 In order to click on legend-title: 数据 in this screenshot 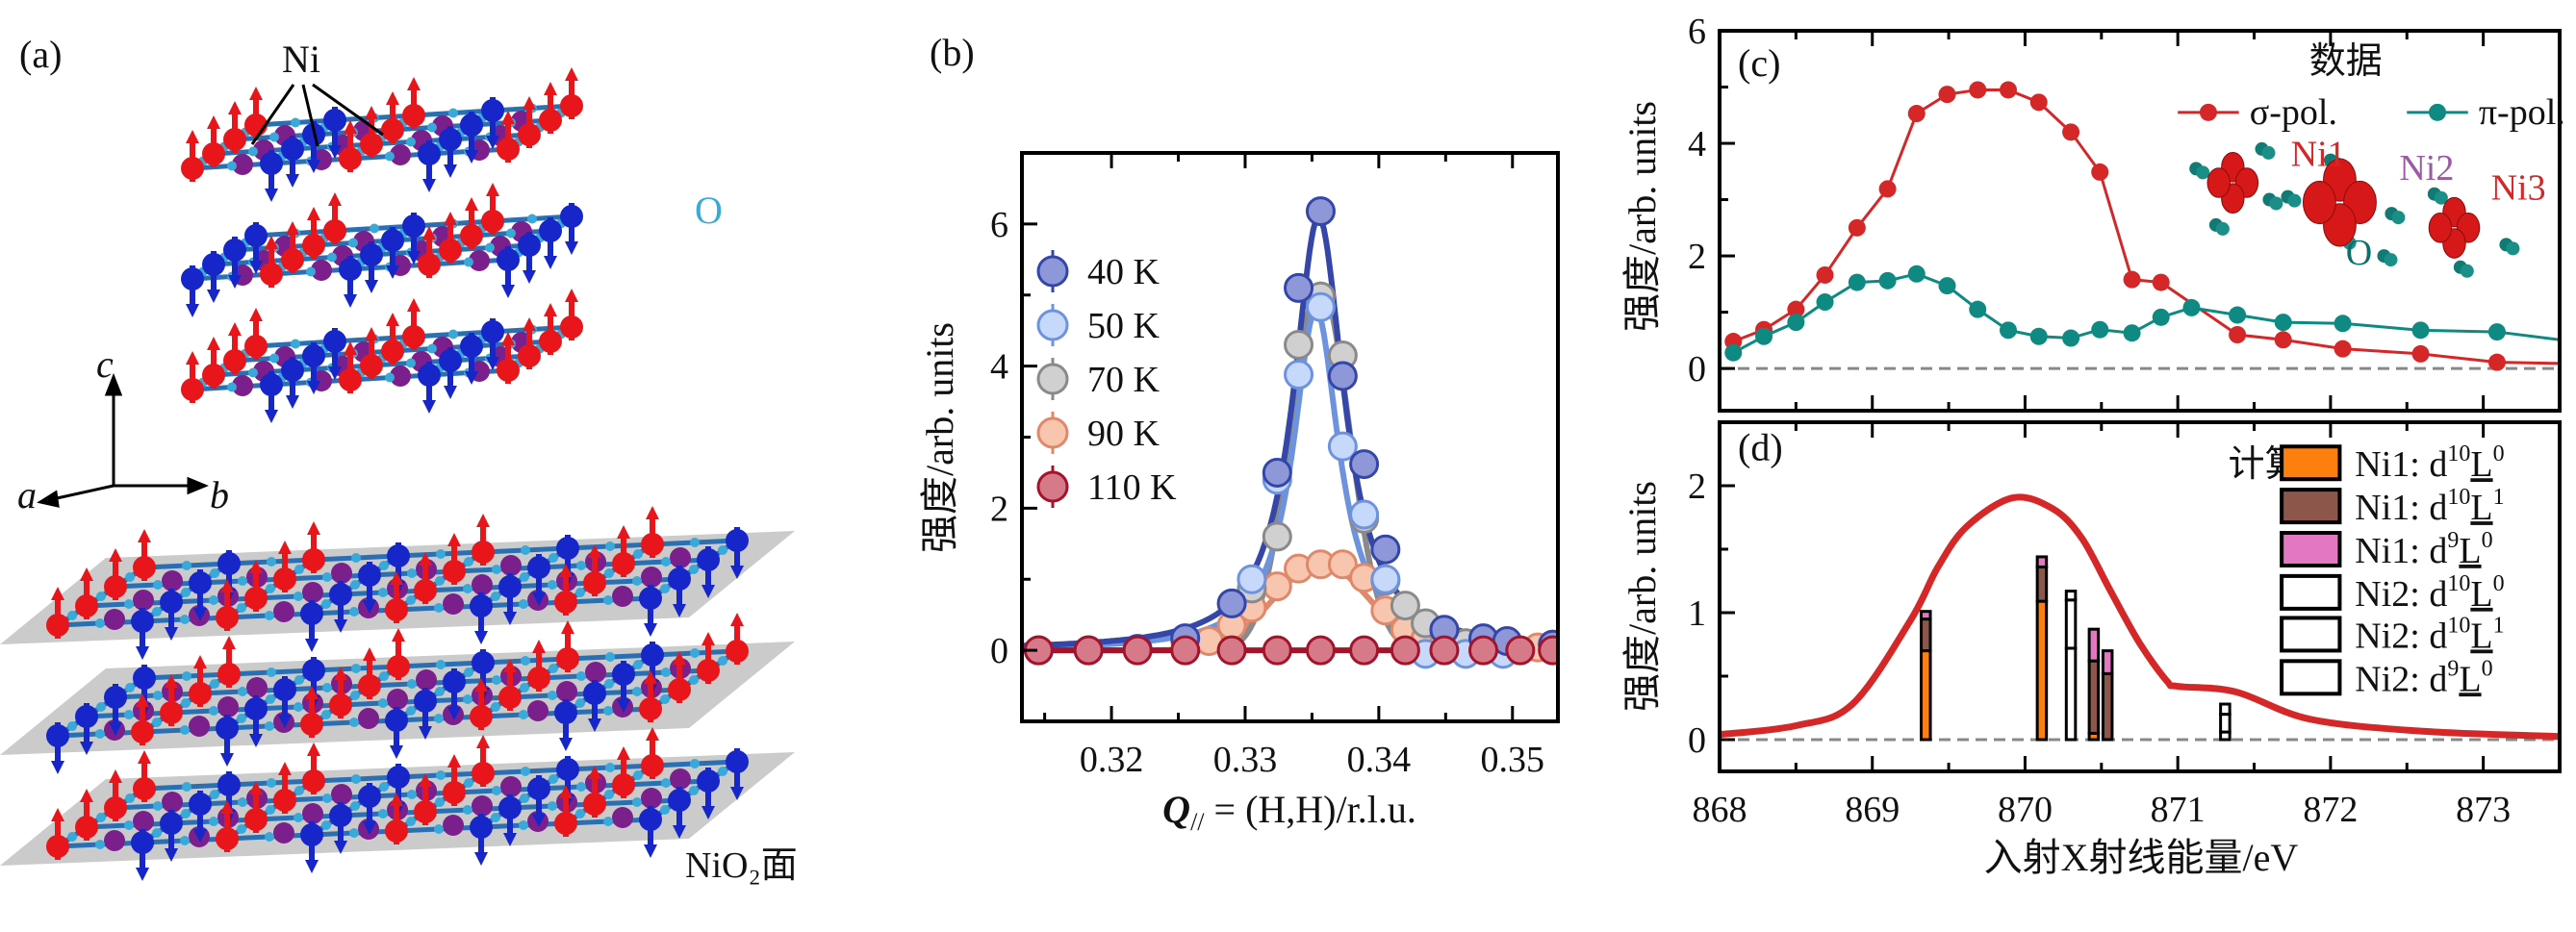, I will do `click(2346, 61)`.